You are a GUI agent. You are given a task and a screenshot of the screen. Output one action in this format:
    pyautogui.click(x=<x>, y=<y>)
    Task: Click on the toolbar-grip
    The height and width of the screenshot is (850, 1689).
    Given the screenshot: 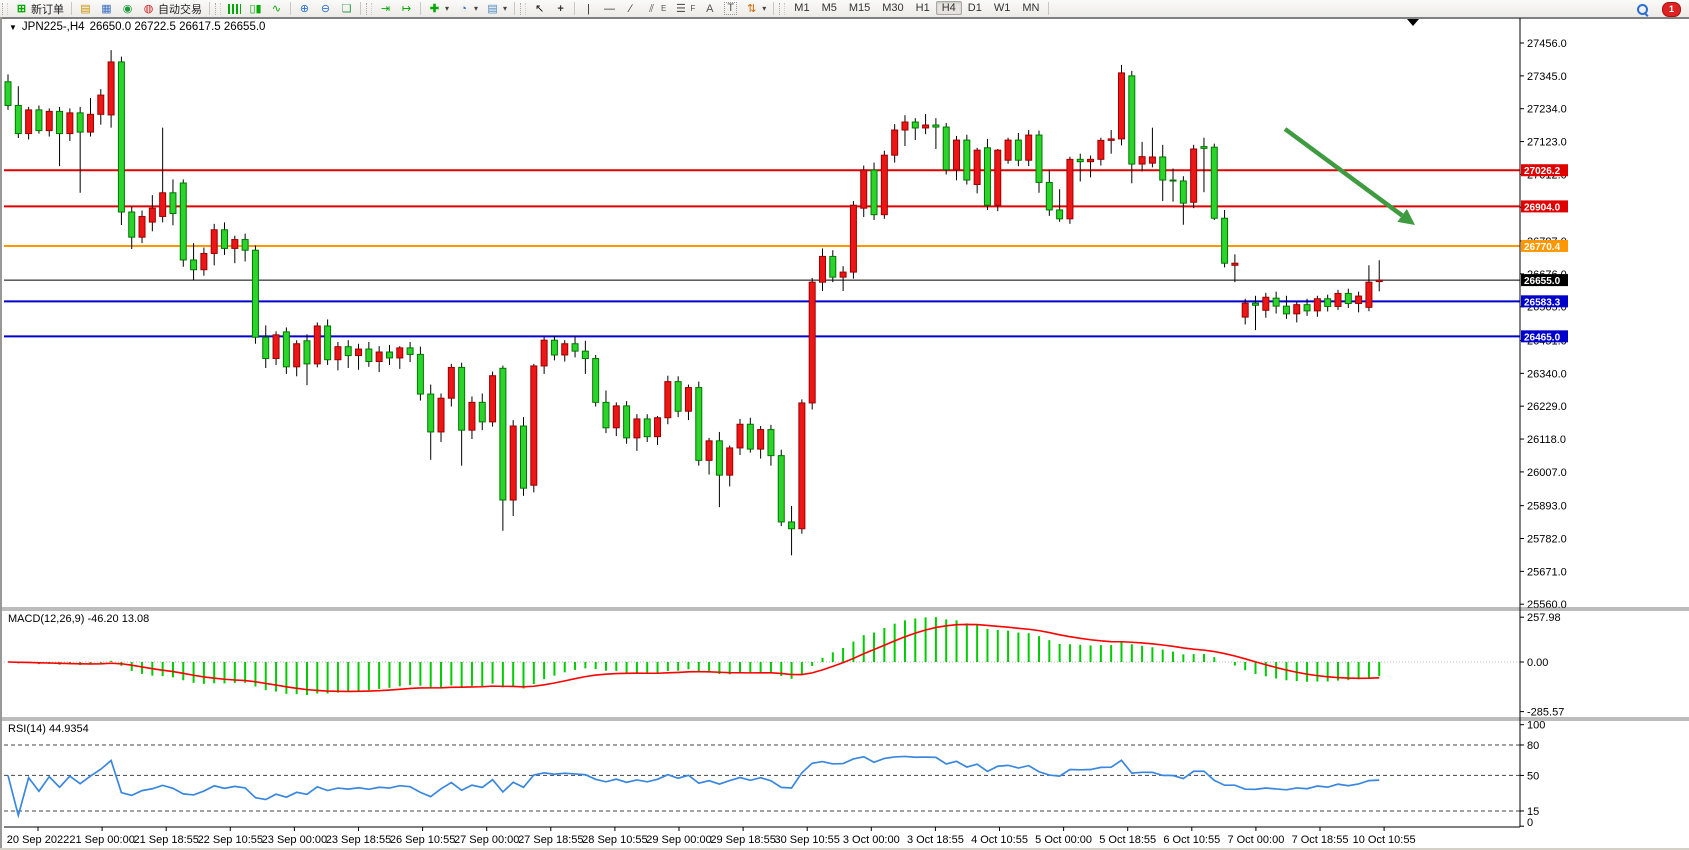 What is the action you would take?
    pyautogui.click(x=5, y=8)
    